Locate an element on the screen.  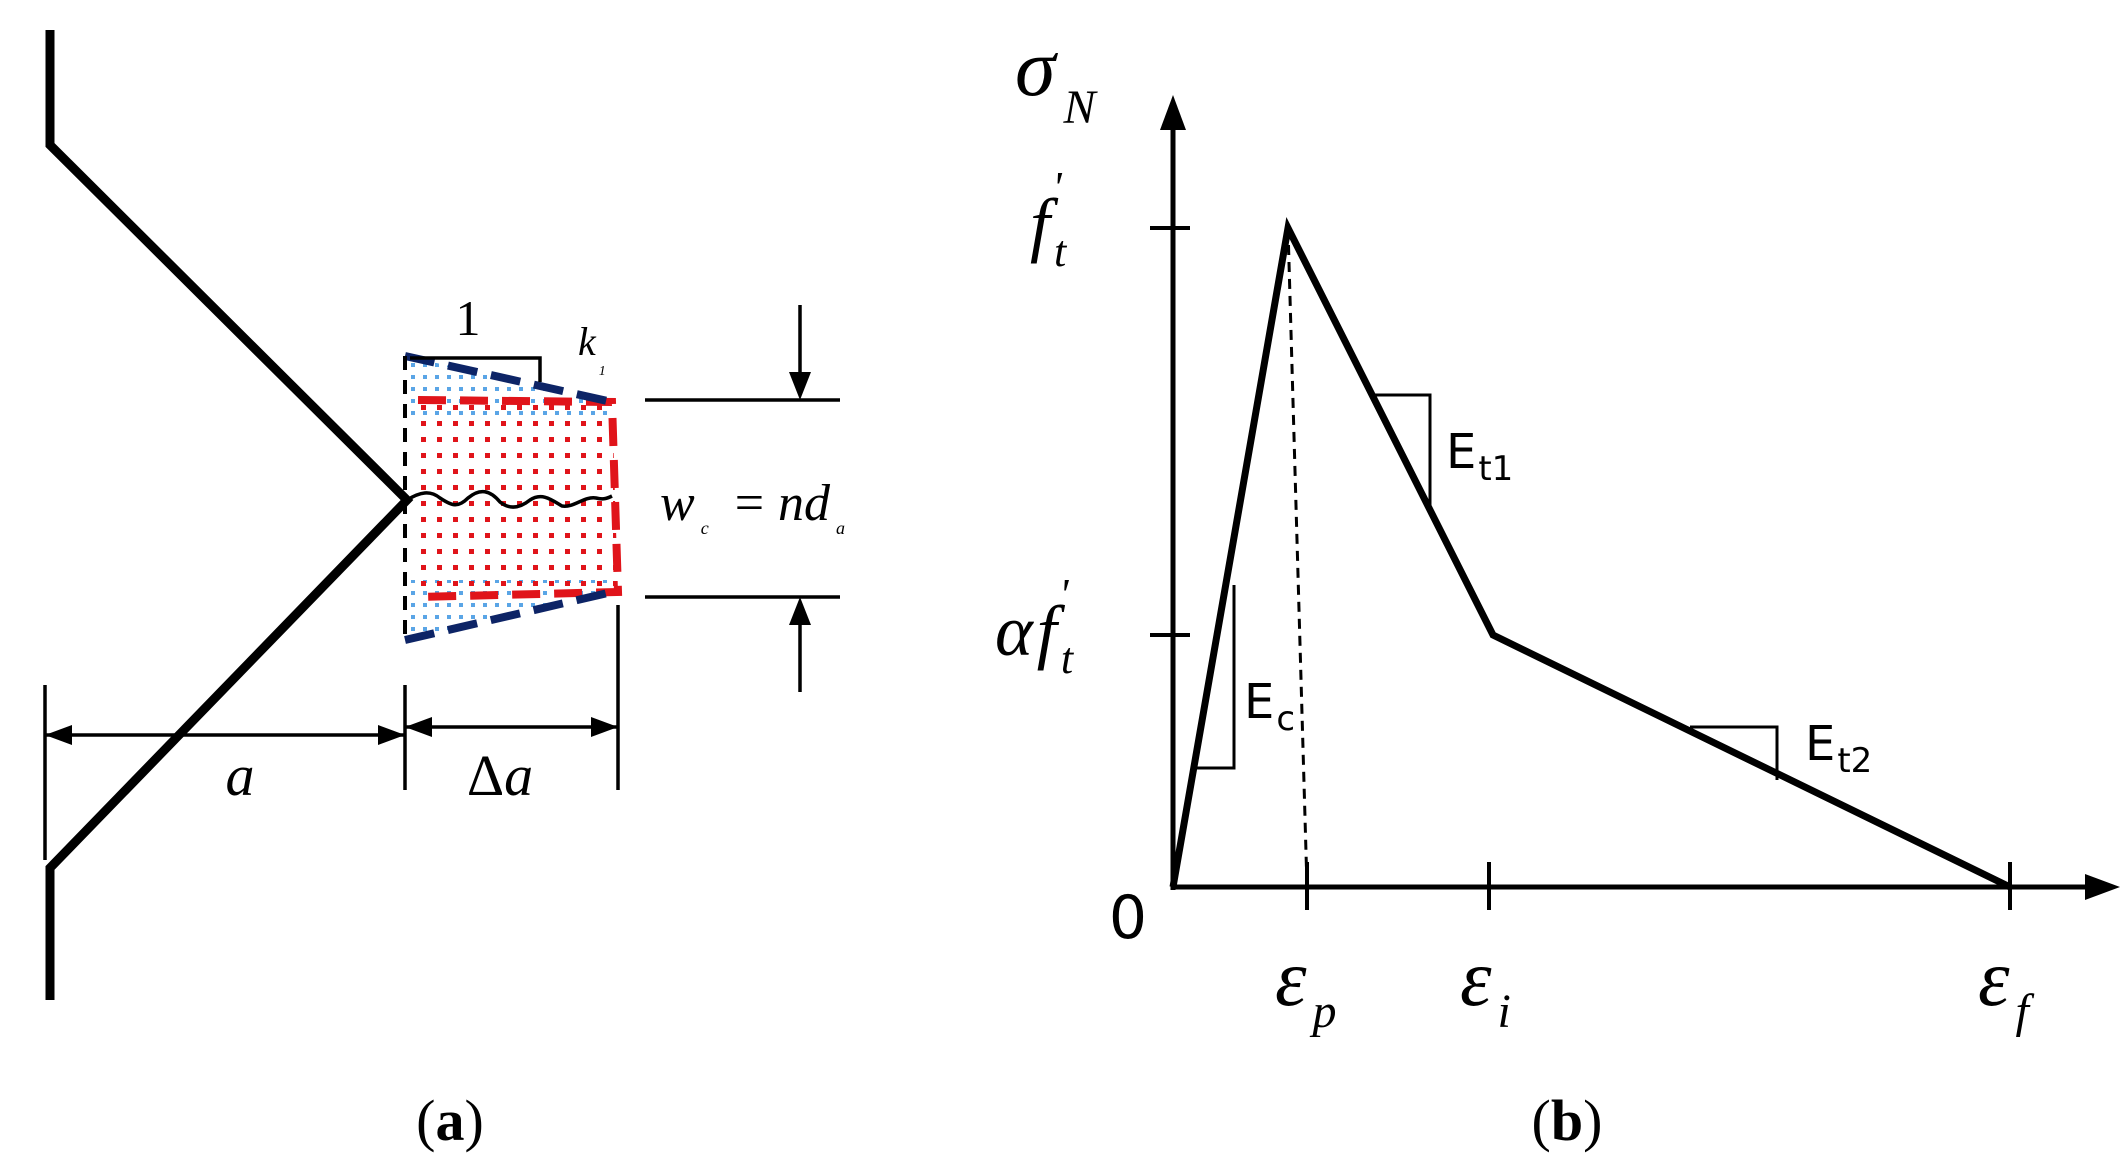
arrow-down-head is located at coordinates (800, 386).